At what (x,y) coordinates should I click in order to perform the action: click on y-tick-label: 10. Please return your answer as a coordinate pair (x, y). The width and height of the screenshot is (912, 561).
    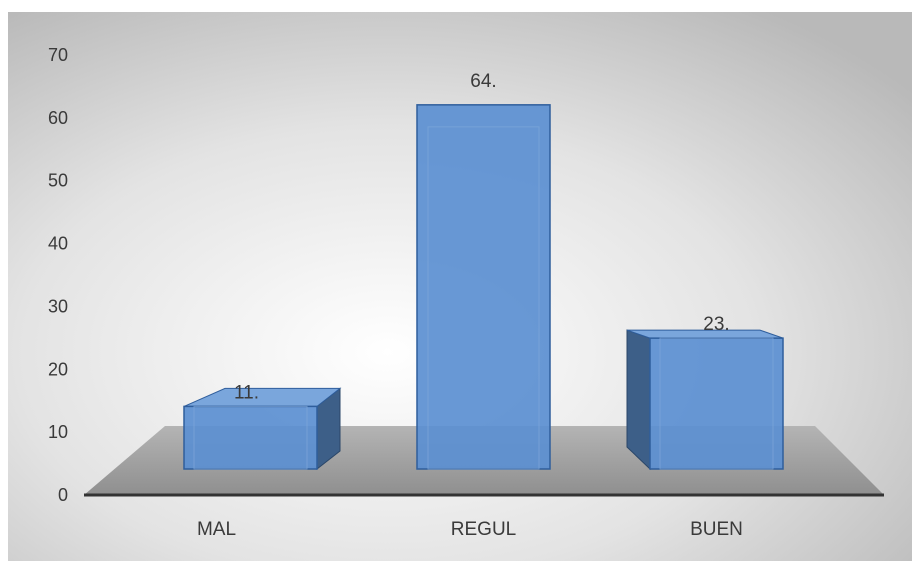
    Looking at the image, I should click on (58, 432).